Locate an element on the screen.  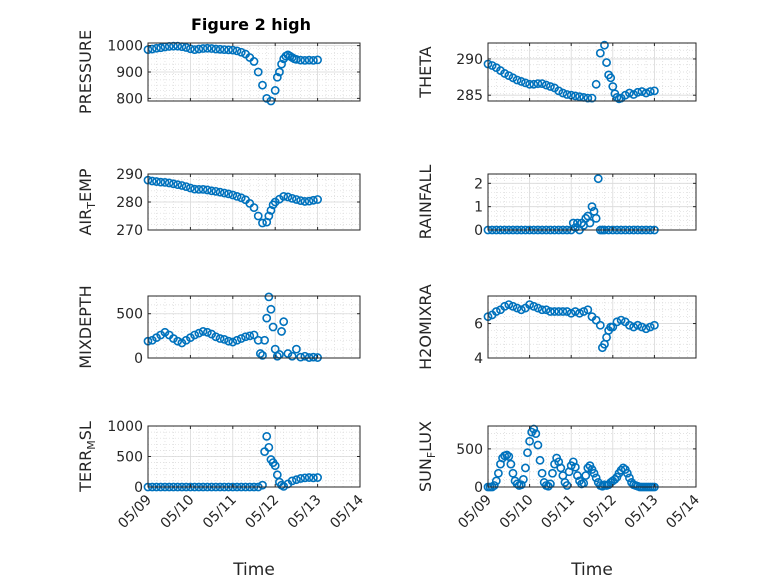
subplot-7: 0 500 05/09 05/10 05/11 05/12 05/13 05/14 Time is located at coordinates (579, 502).